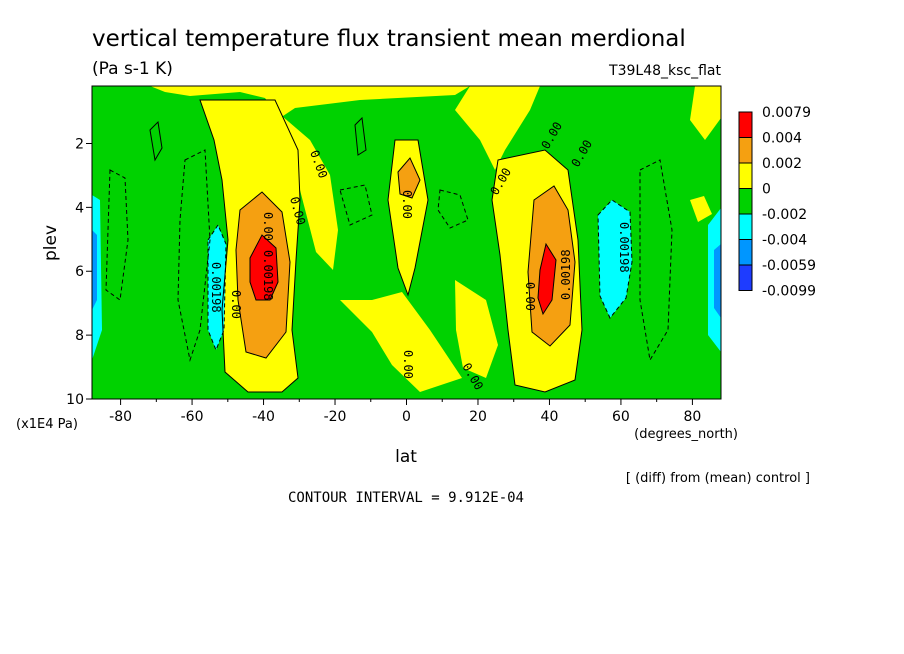  Describe the element at coordinates (47, 424) in the screenshot. I see `y-units: (x1E4 Pa)` at that location.